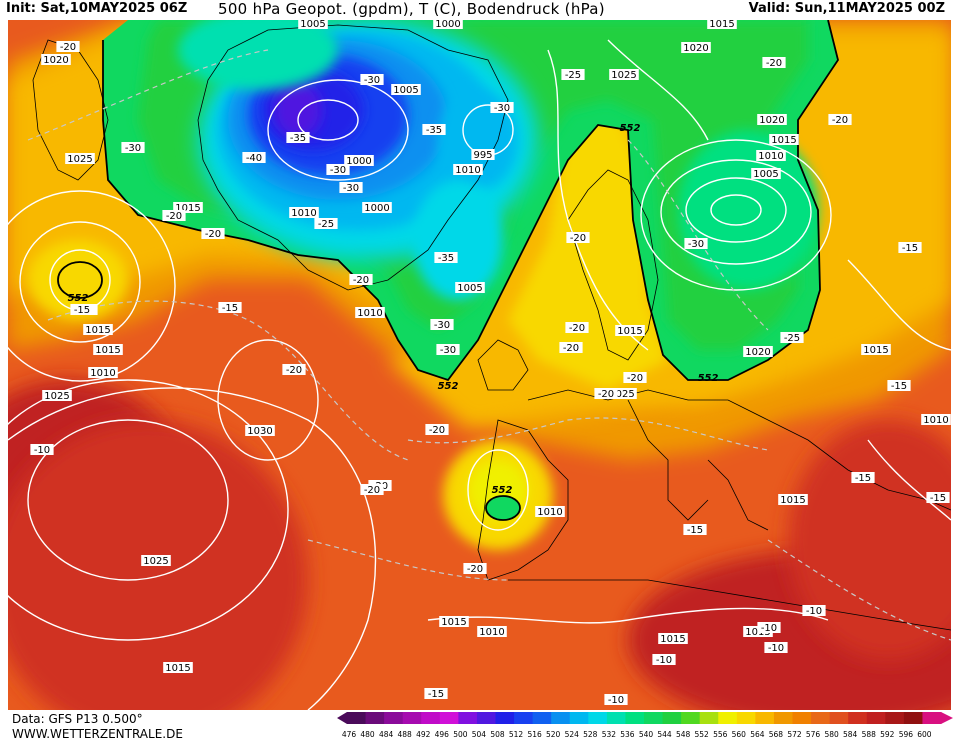 This screenshot has height=741, width=959. I want to click on pressure-label-text: 1005, so click(312, 25).